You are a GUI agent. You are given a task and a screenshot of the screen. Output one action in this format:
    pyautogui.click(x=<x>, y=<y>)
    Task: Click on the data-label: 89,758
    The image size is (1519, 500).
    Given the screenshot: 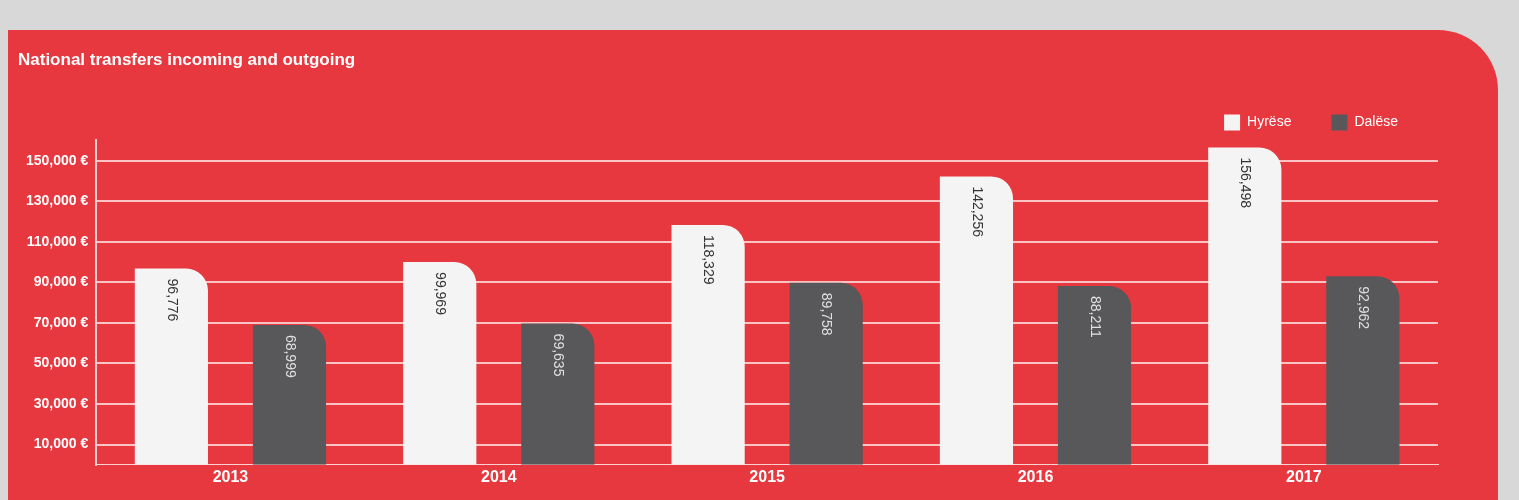 What is the action you would take?
    pyautogui.click(x=827, y=314)
    